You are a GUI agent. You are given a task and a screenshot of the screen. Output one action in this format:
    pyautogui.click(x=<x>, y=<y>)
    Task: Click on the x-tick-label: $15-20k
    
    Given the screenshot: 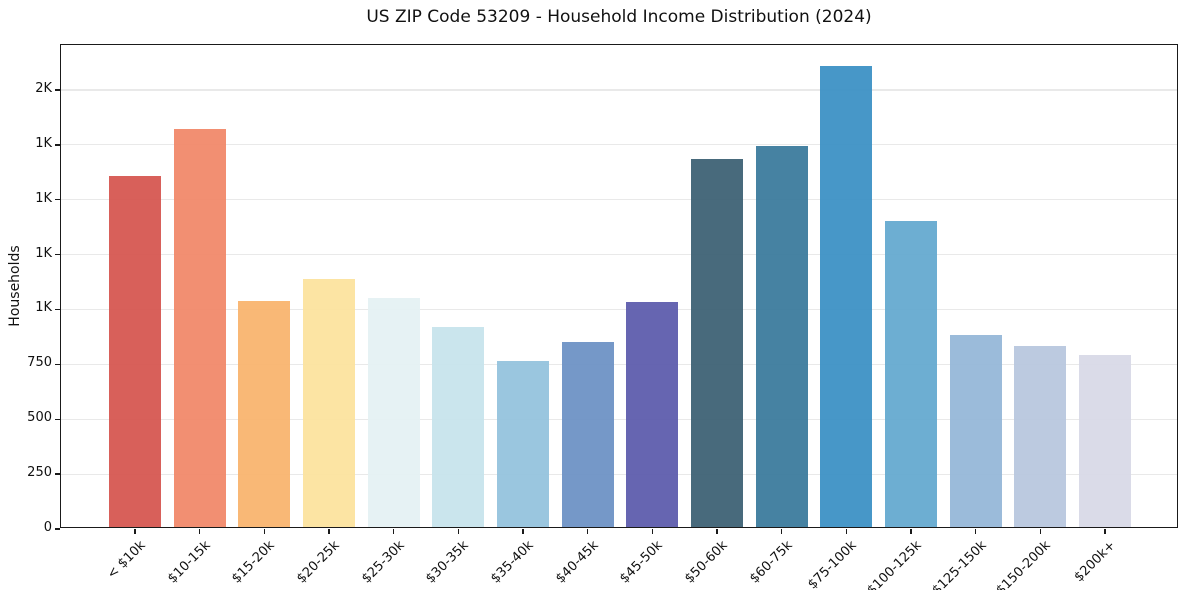 What is the action you would take?
    pyautogui.click(x=253, y=562)
    